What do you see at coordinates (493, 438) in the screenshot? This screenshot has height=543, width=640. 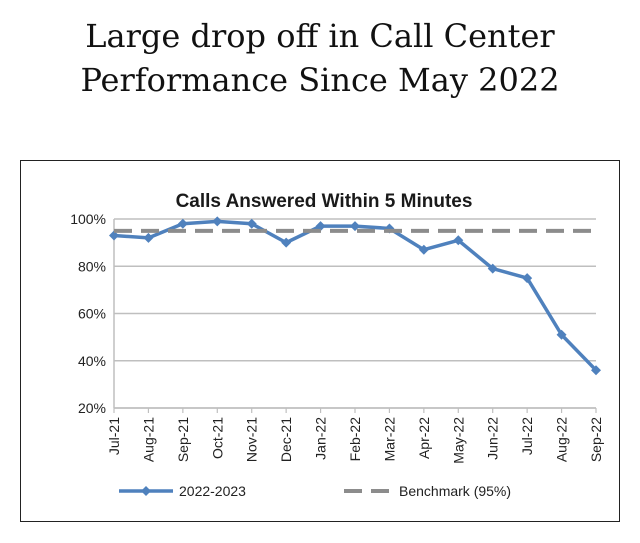 I see `x-tick-label: Jun-22` at bounding box center [493, 438].